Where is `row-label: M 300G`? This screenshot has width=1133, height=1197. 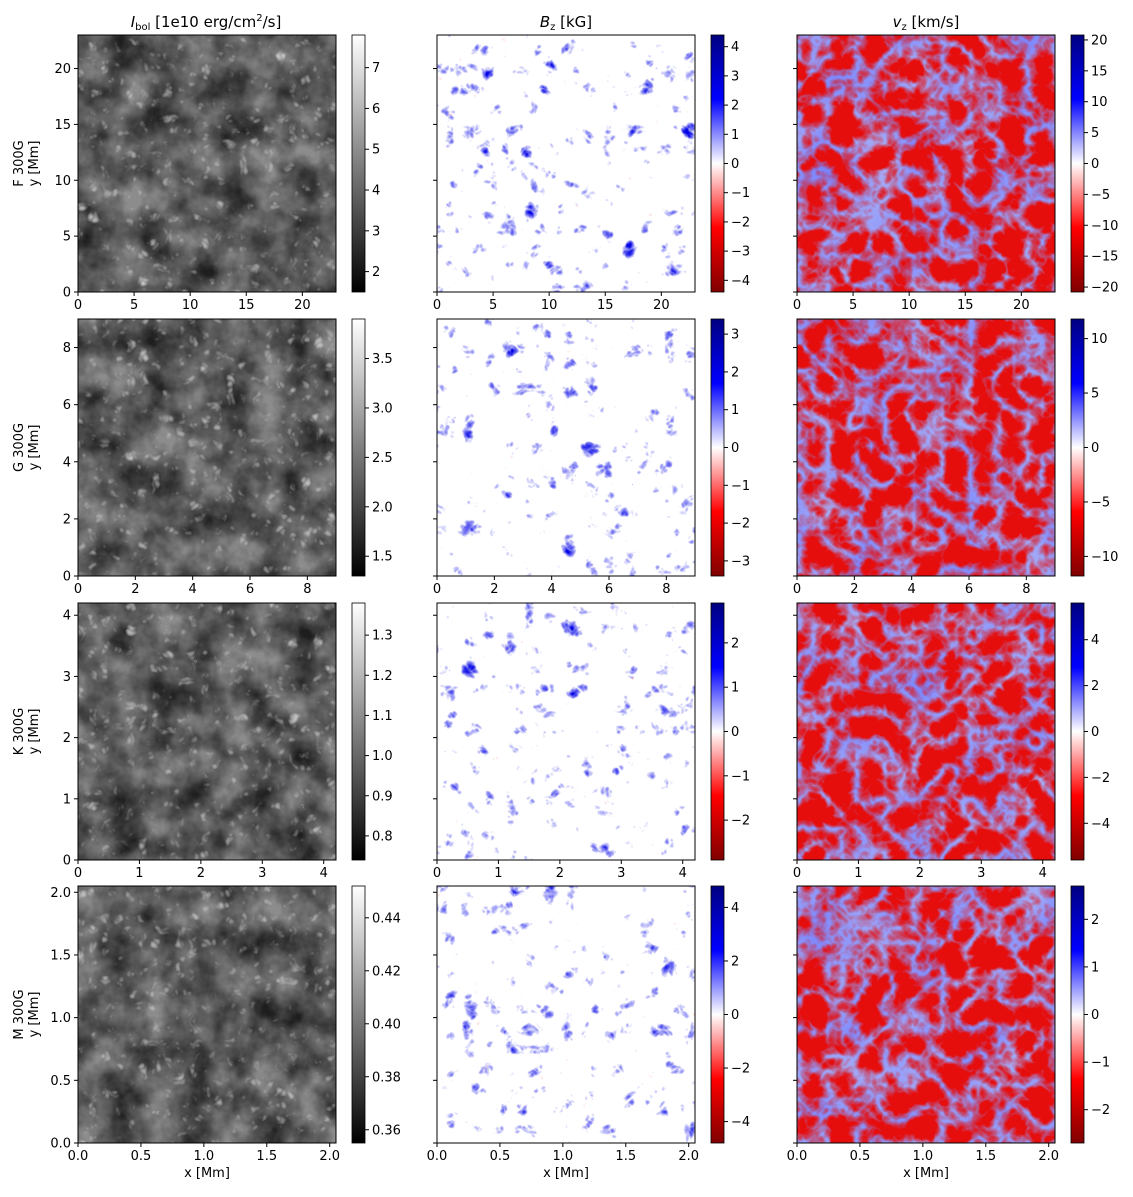 row-label: M 300G is located at coordinates (19, 1014).